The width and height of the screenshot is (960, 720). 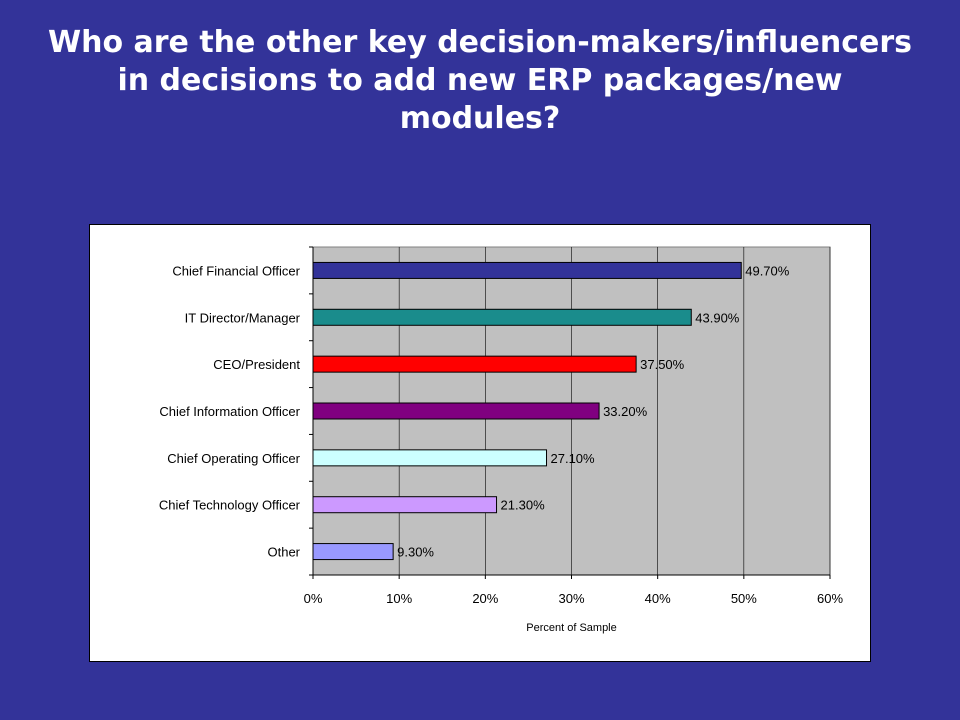 I want to click on category-label: Other, so click(x=283, y=552).